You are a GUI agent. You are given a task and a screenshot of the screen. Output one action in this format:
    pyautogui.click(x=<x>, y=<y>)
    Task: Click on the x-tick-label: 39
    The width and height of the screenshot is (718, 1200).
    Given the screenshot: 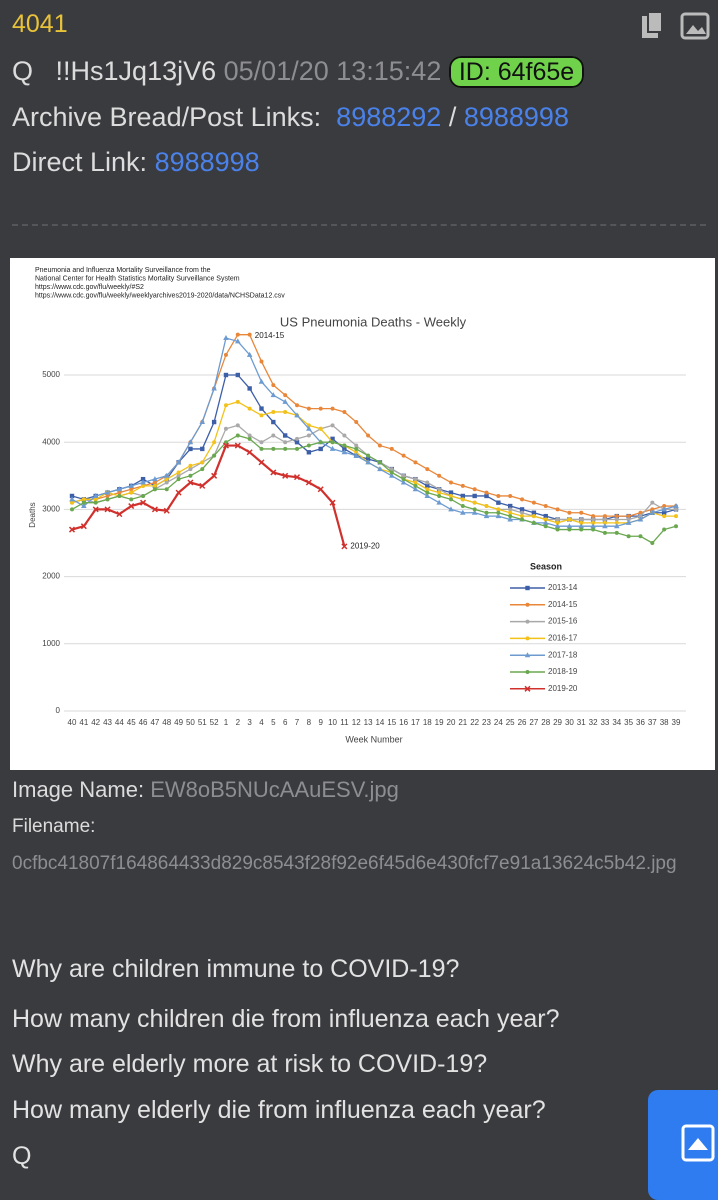 What is the action you would take?
    pyautogui.click(x=676, y=722)
    